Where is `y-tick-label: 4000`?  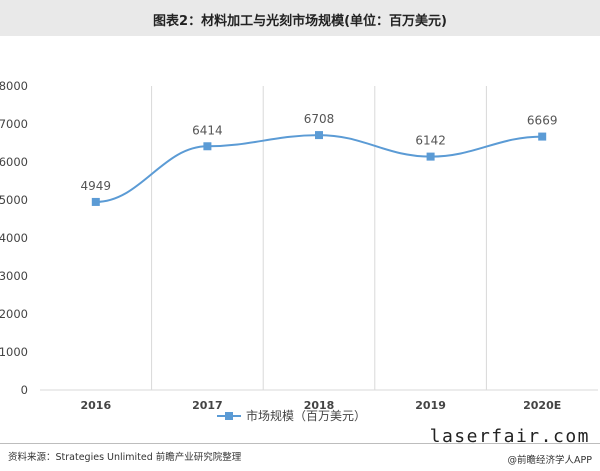
y-tick-label: 4000 is located at coordinates (14, 238).